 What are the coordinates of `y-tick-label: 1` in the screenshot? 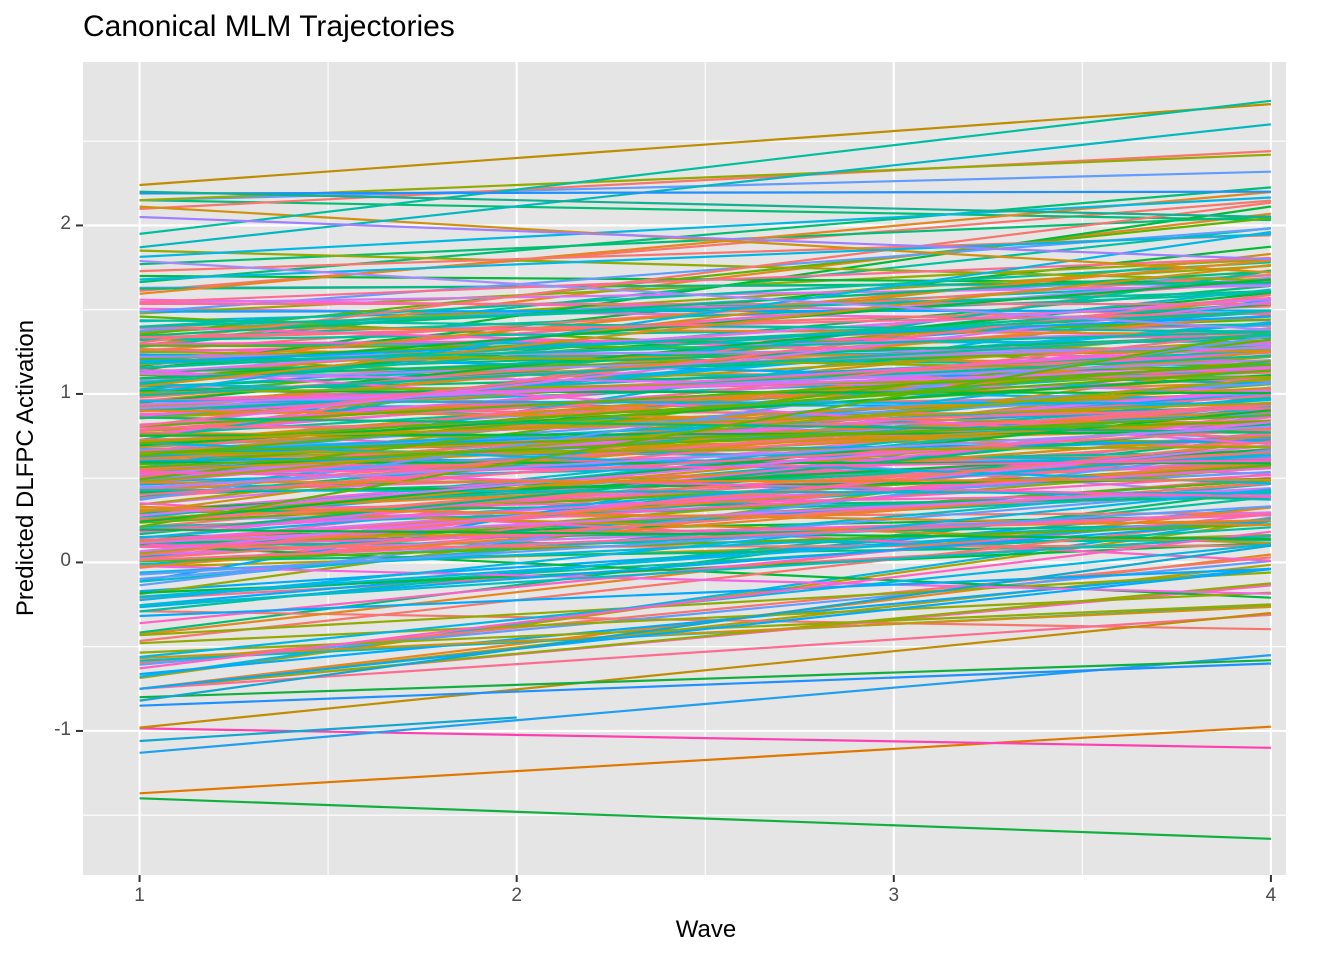 It's located at (65, 392).